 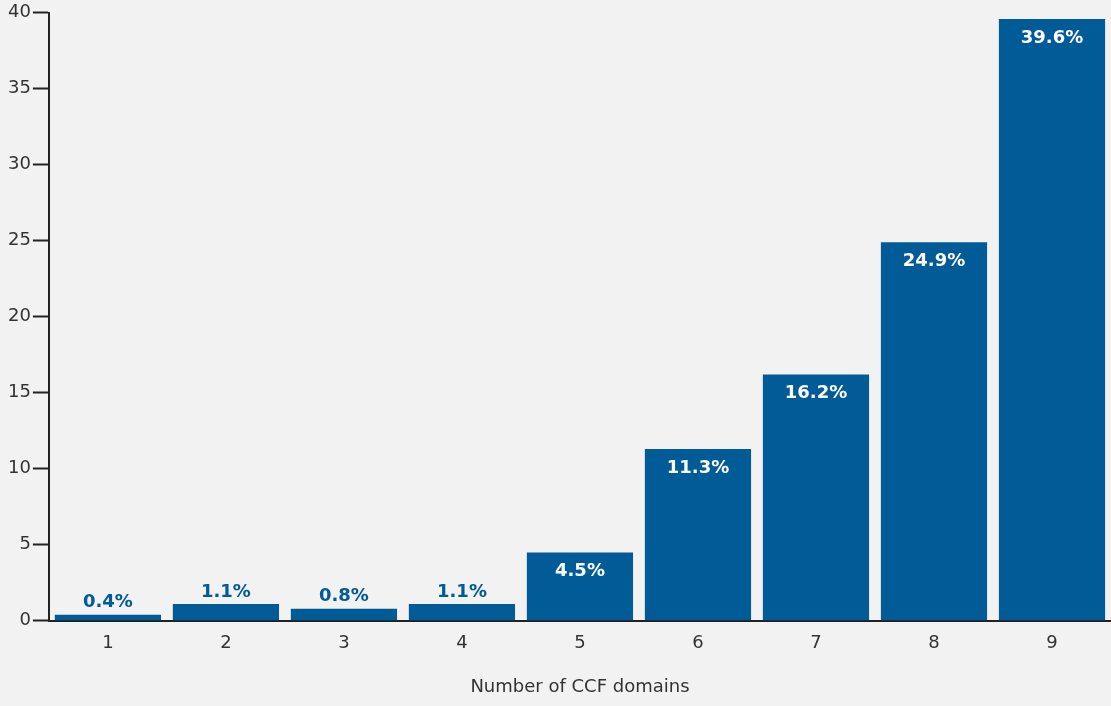 I want to click on data-label: 0.4%, so click(x=107, y=601).